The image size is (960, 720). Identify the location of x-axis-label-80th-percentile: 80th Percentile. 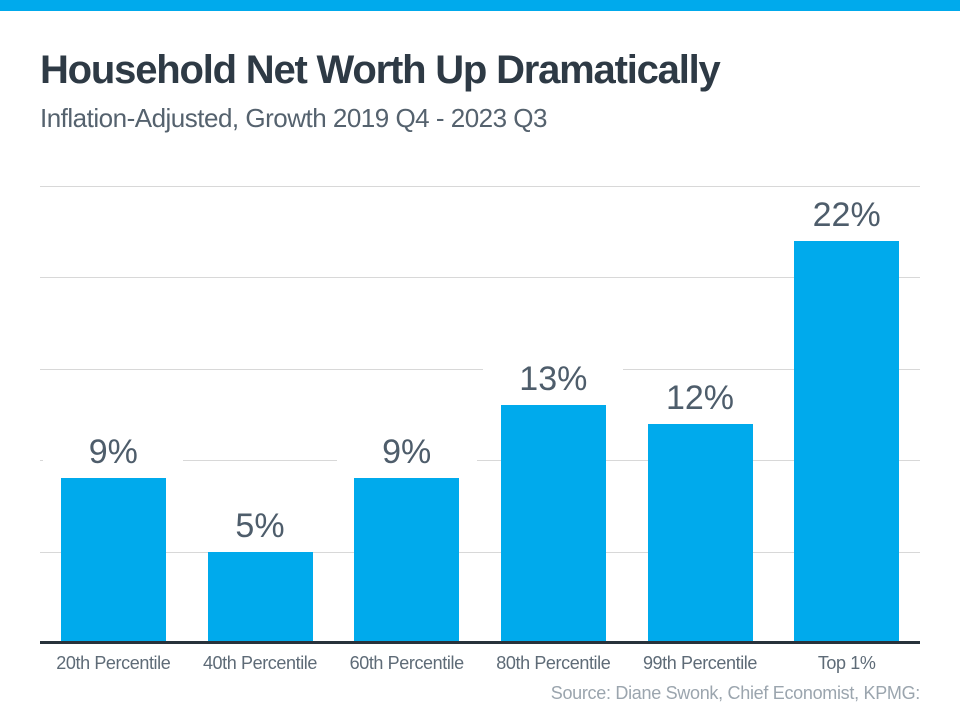
(553, 663).